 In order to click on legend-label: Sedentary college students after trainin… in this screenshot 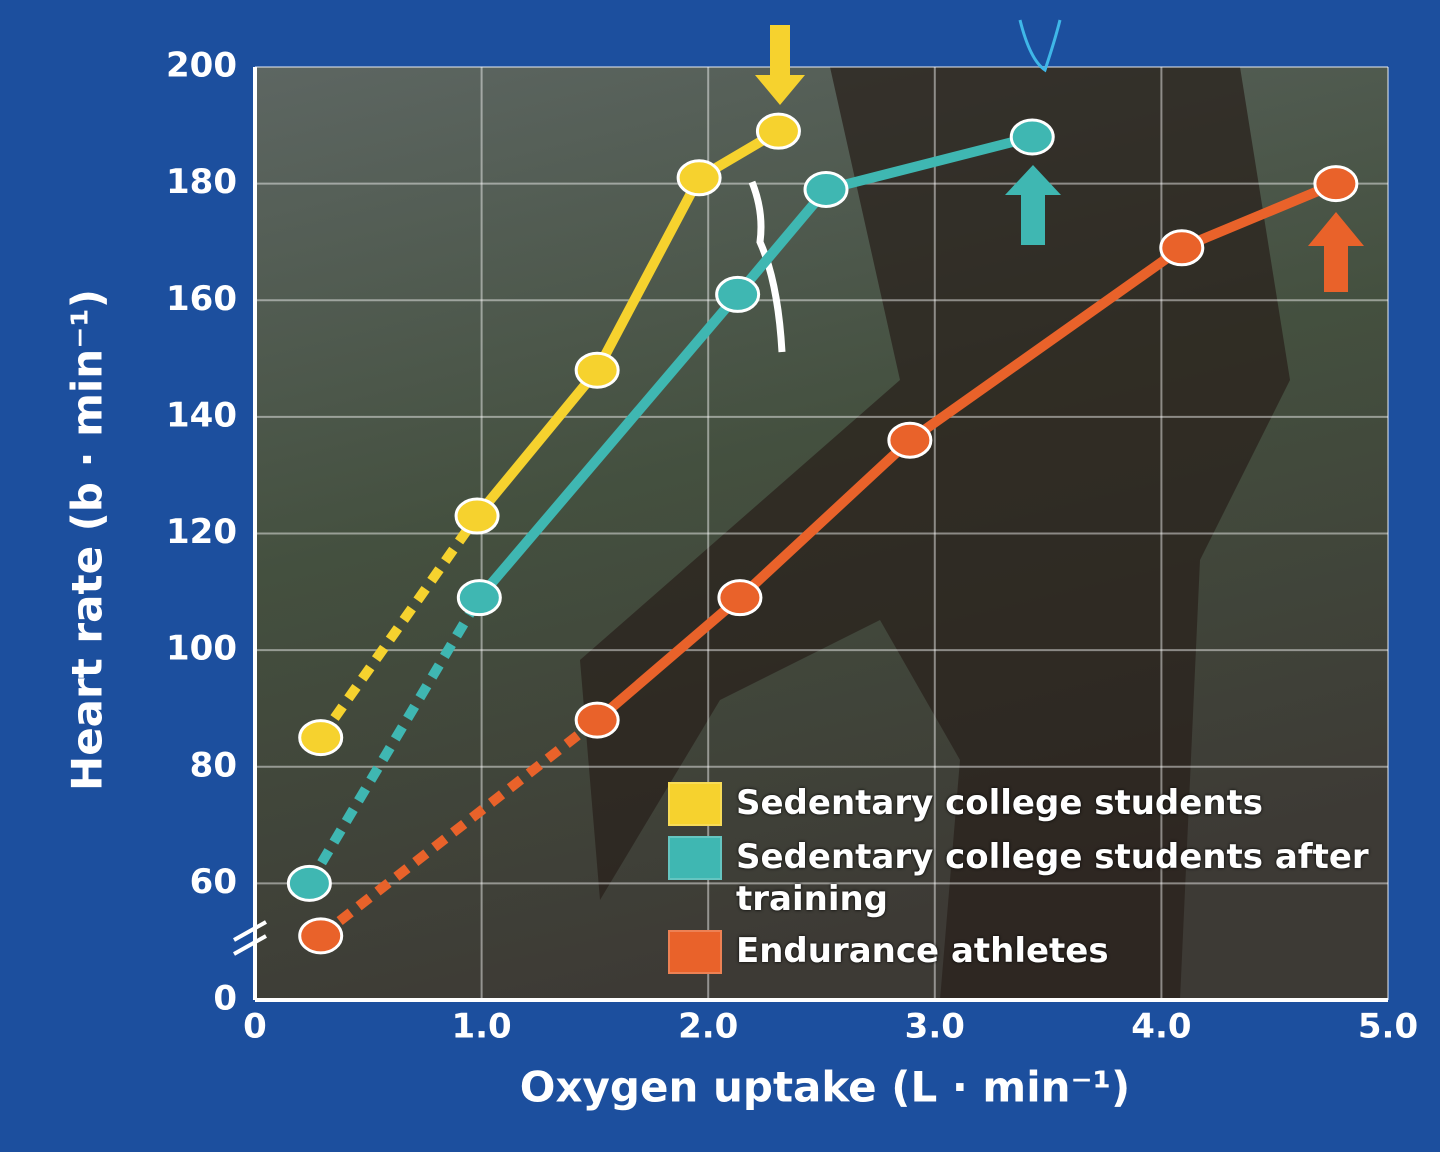, I will do `click(1052, 878)`.